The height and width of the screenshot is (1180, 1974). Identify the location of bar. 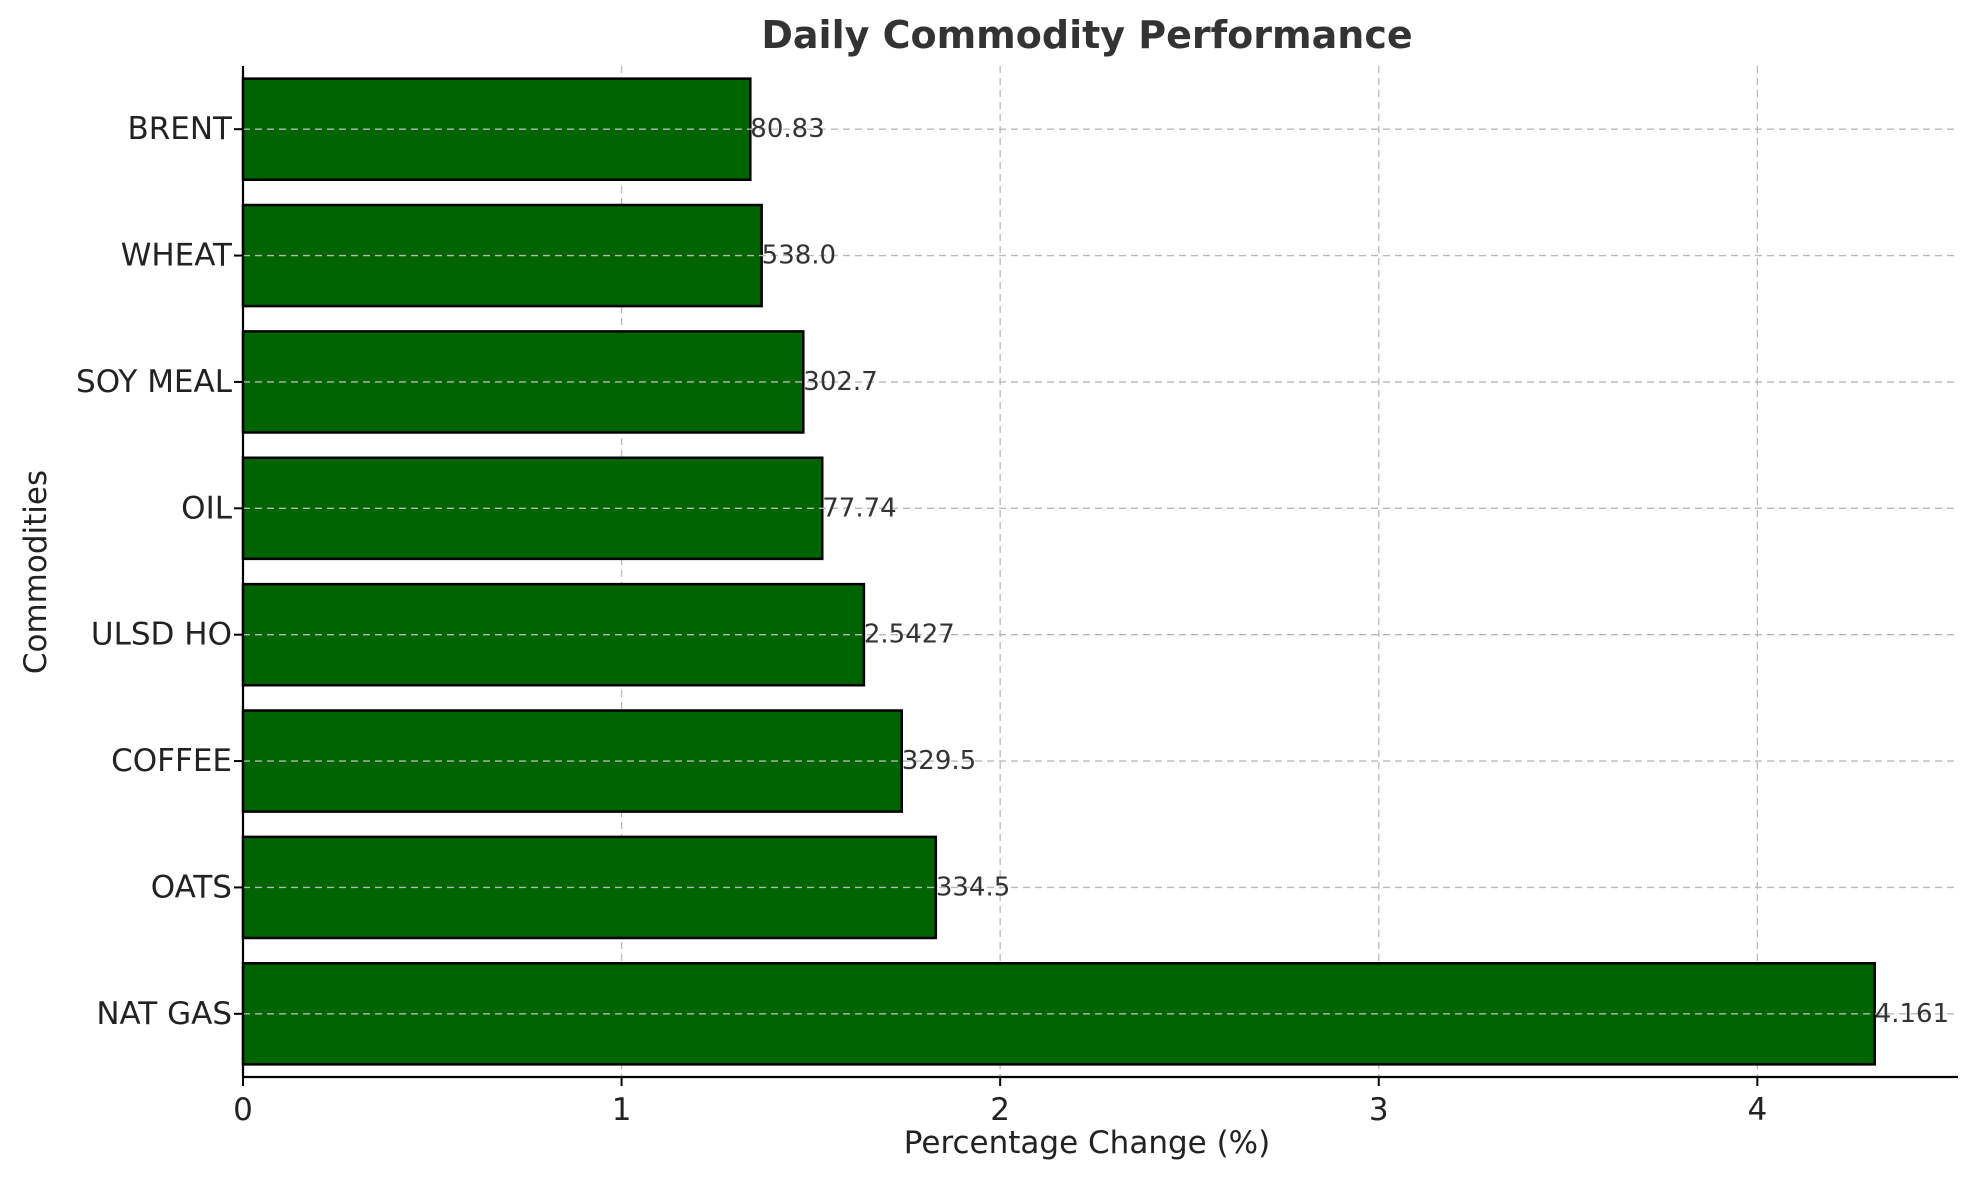
(553, 634).